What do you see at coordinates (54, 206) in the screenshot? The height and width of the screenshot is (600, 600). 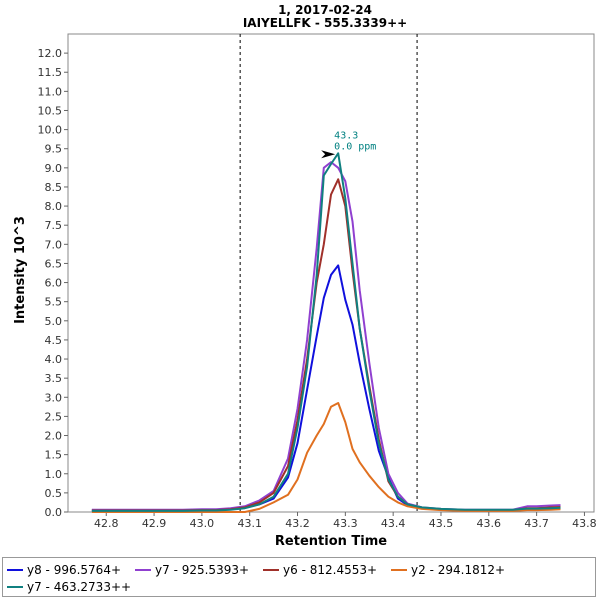 I see `y-tick-label: 8.0` at bounding box center [54, 206].